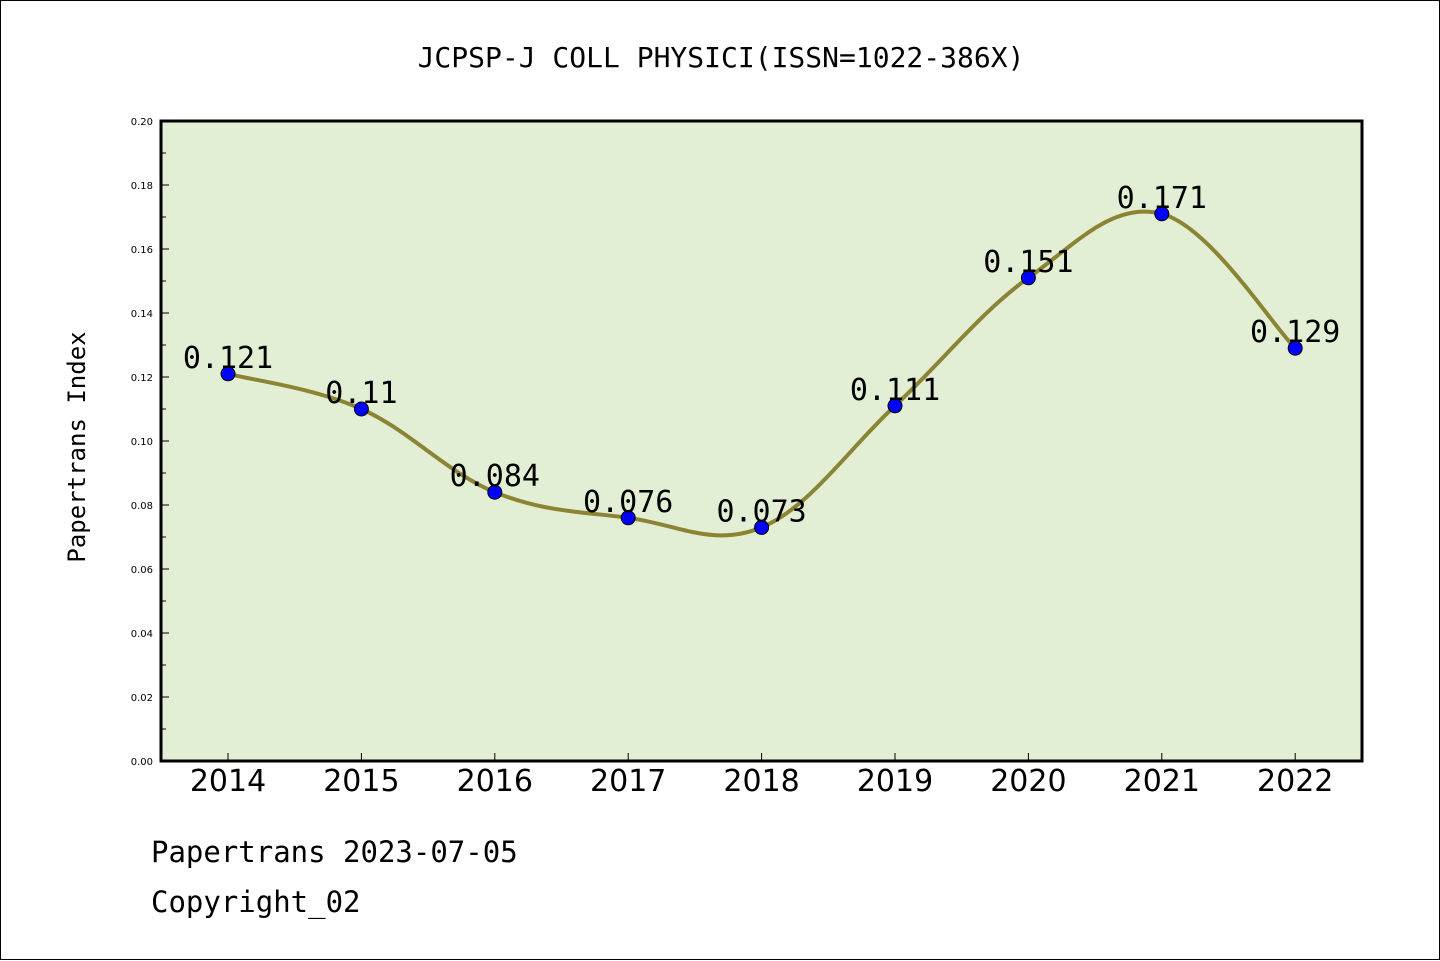  What do you see at coordinates (495, 476) in the screenshot?
I see `data-label: 0.084` at bounding box center [495, 476].